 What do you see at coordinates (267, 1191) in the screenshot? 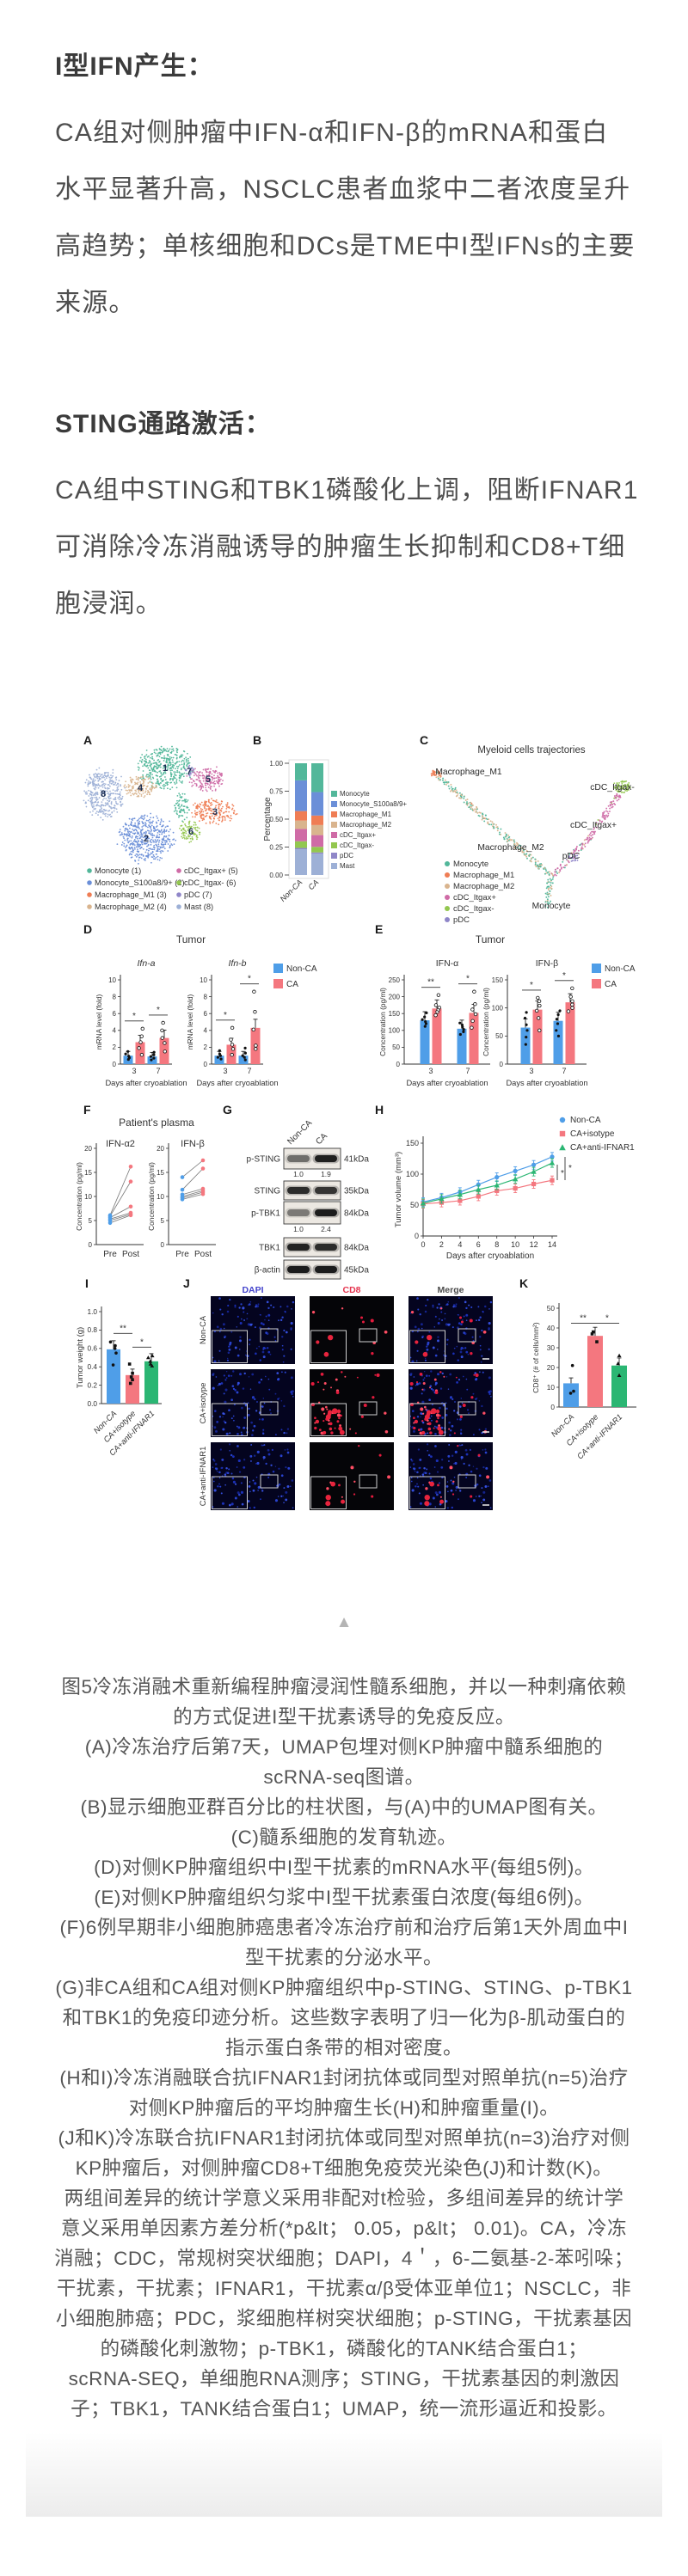
I see `svg-text: STING` at bounding box center [267, 1191].